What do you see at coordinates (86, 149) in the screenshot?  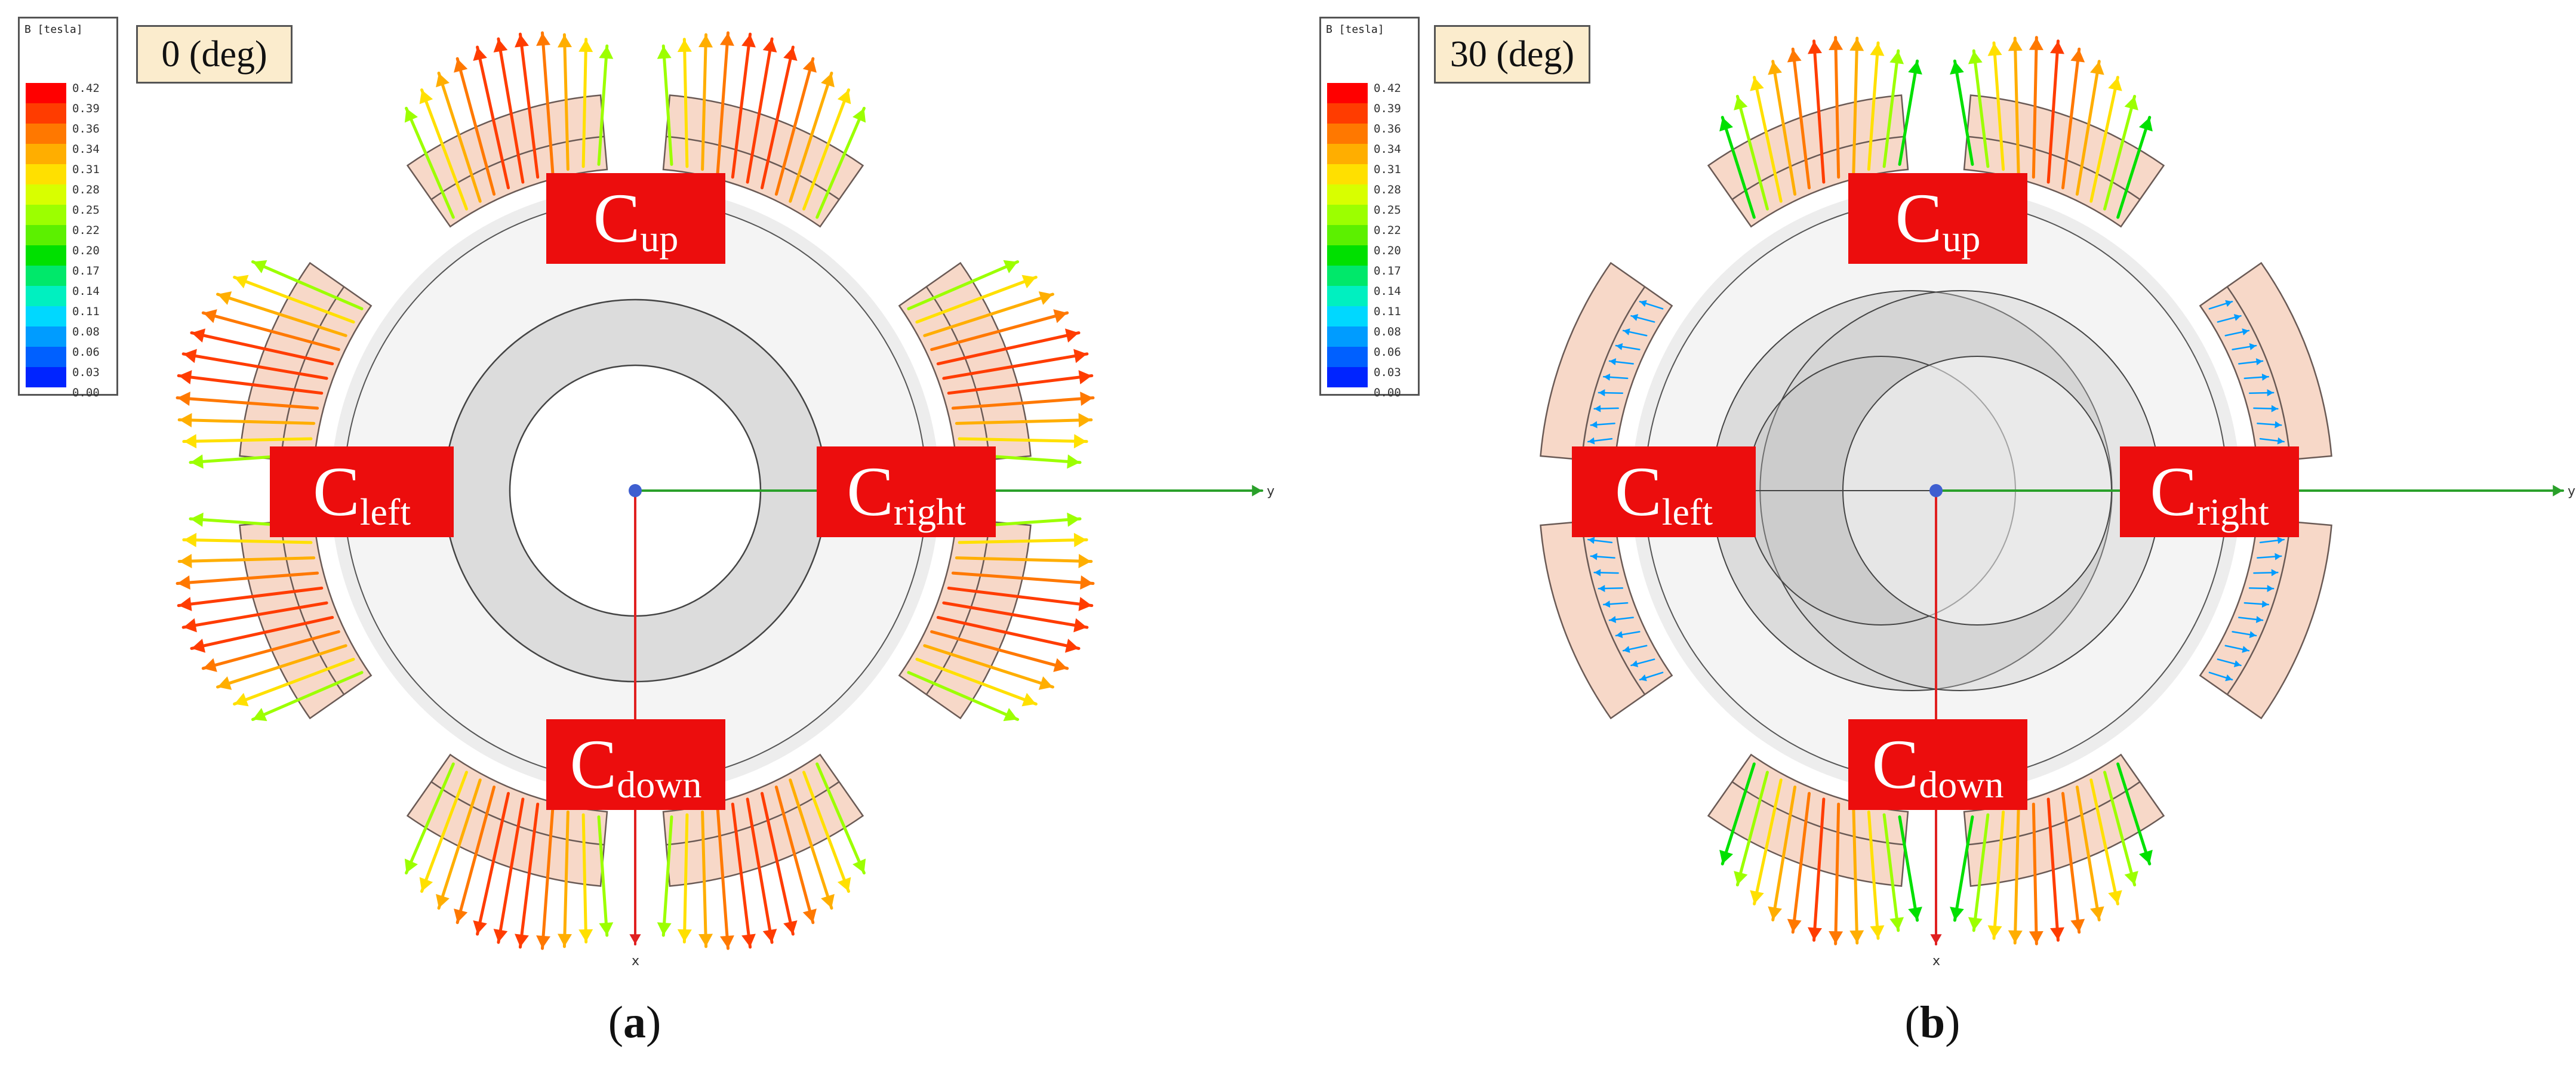 I see `legend-tick-label: 0.34` at bounding box center [86, 149].